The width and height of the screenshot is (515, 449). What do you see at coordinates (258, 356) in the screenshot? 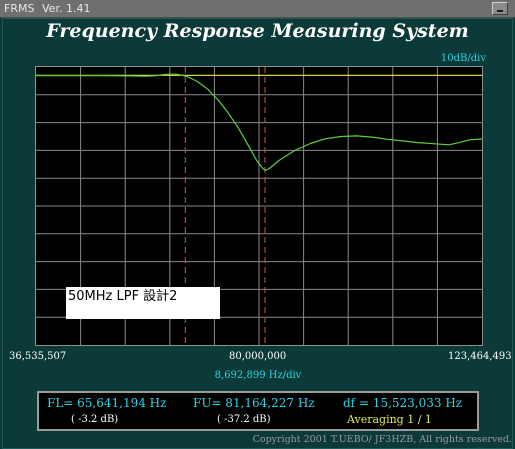
I see `x-axis-center-label: 80,000,000` at bounding box center [258, 356].